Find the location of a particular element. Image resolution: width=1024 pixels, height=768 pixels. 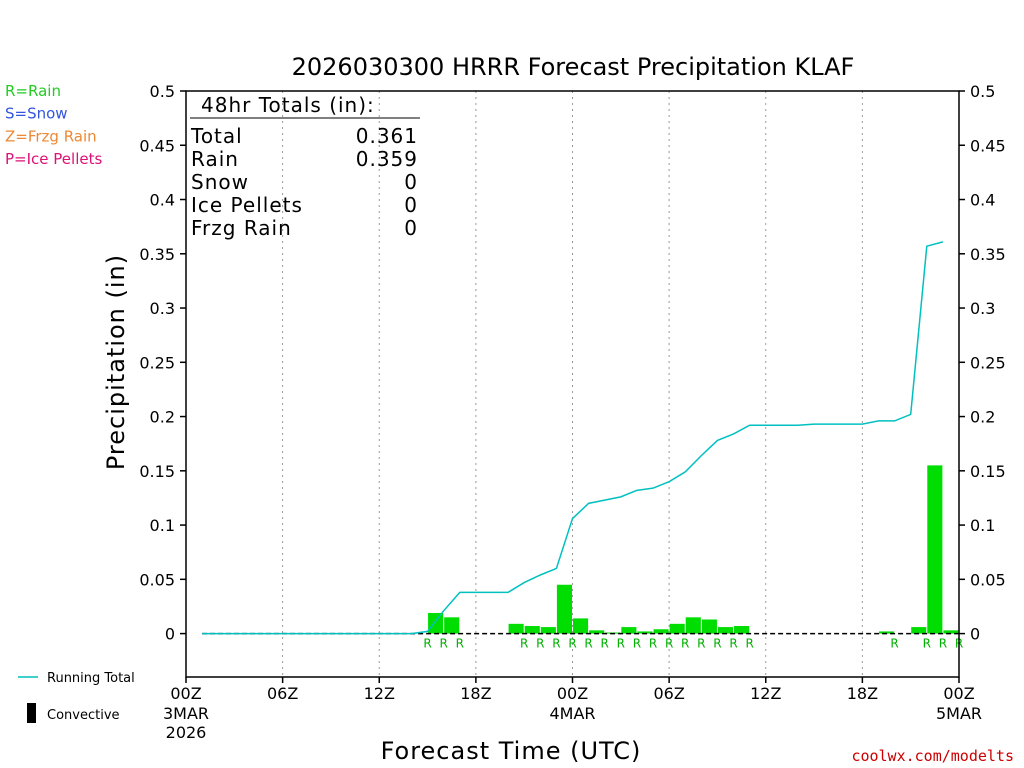

y-tick-label-right: 0.5 is located at coordinates (982, 91).